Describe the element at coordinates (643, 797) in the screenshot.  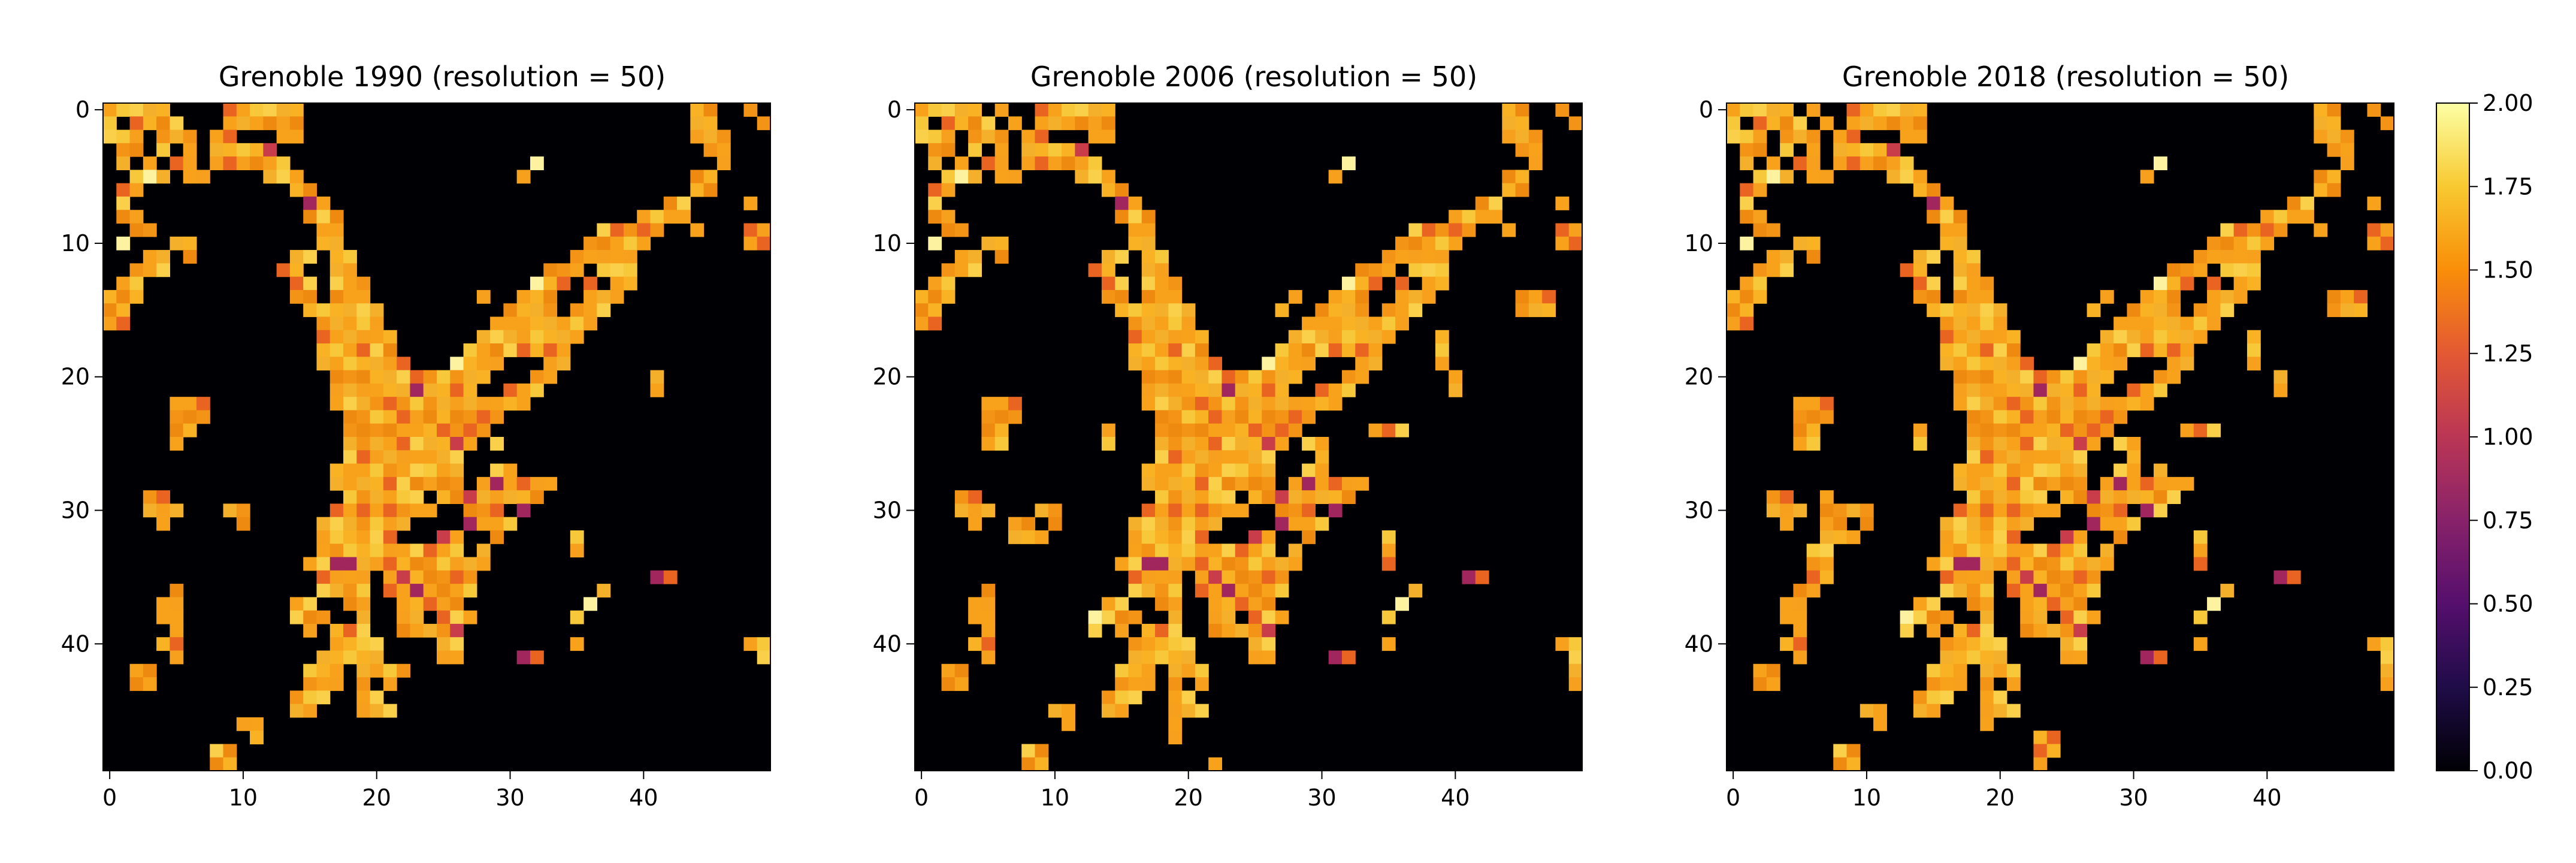
I see `x-tick-label: 40` at that location.